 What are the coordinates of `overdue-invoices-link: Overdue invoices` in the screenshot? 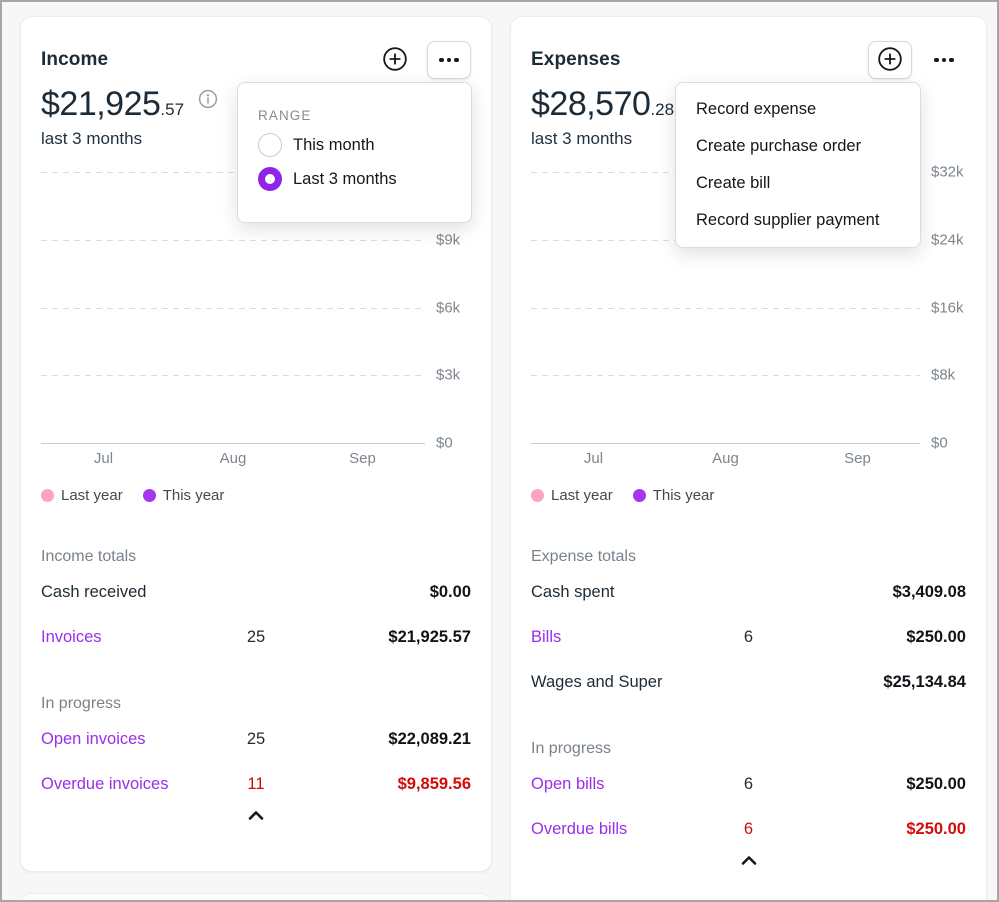 It's located at (105, 784).